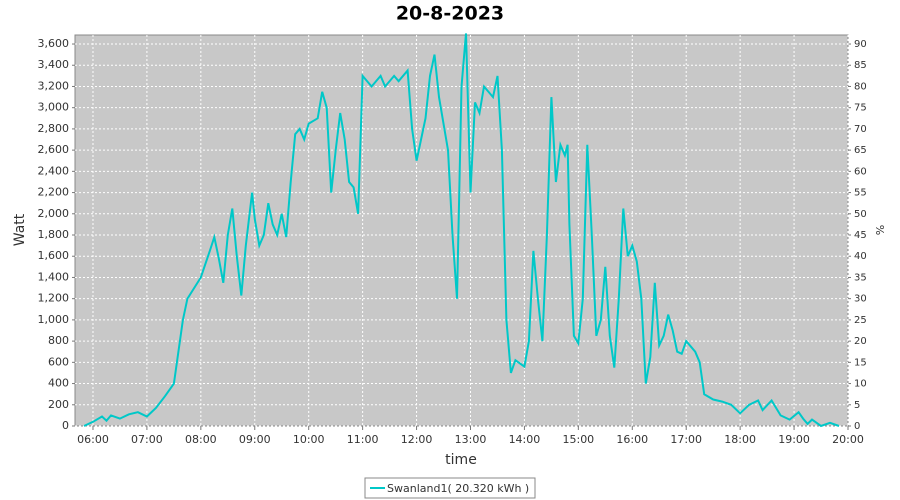  What do you see at coordinates (860, 108) in the screenshot?
I see `y2-tick-label: 75` at bounding box center [860, 108].